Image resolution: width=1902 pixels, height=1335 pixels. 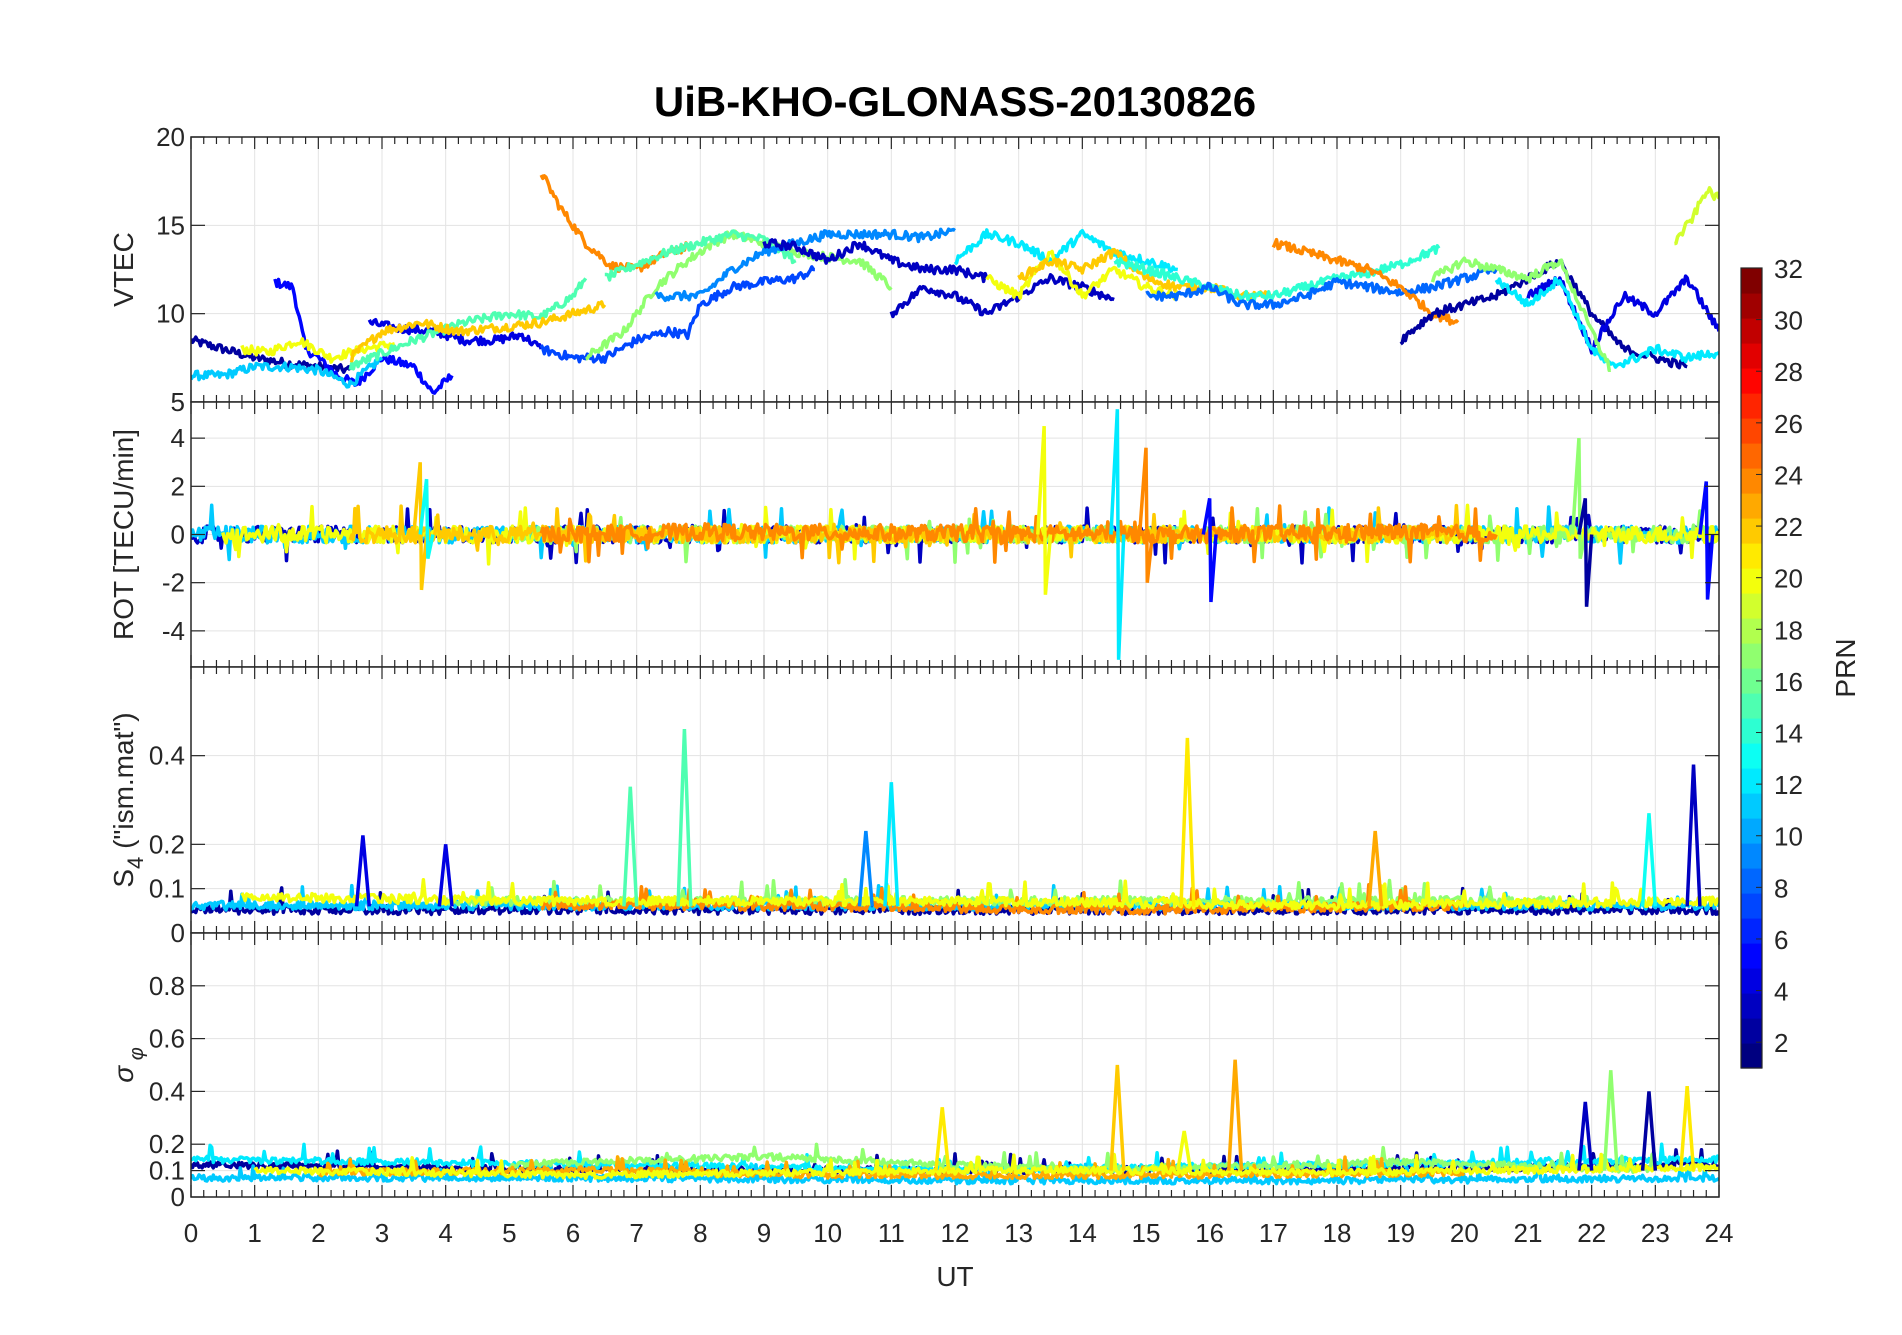 I want to click on x-tick-label: 24, so click(x=1719, y=1233).